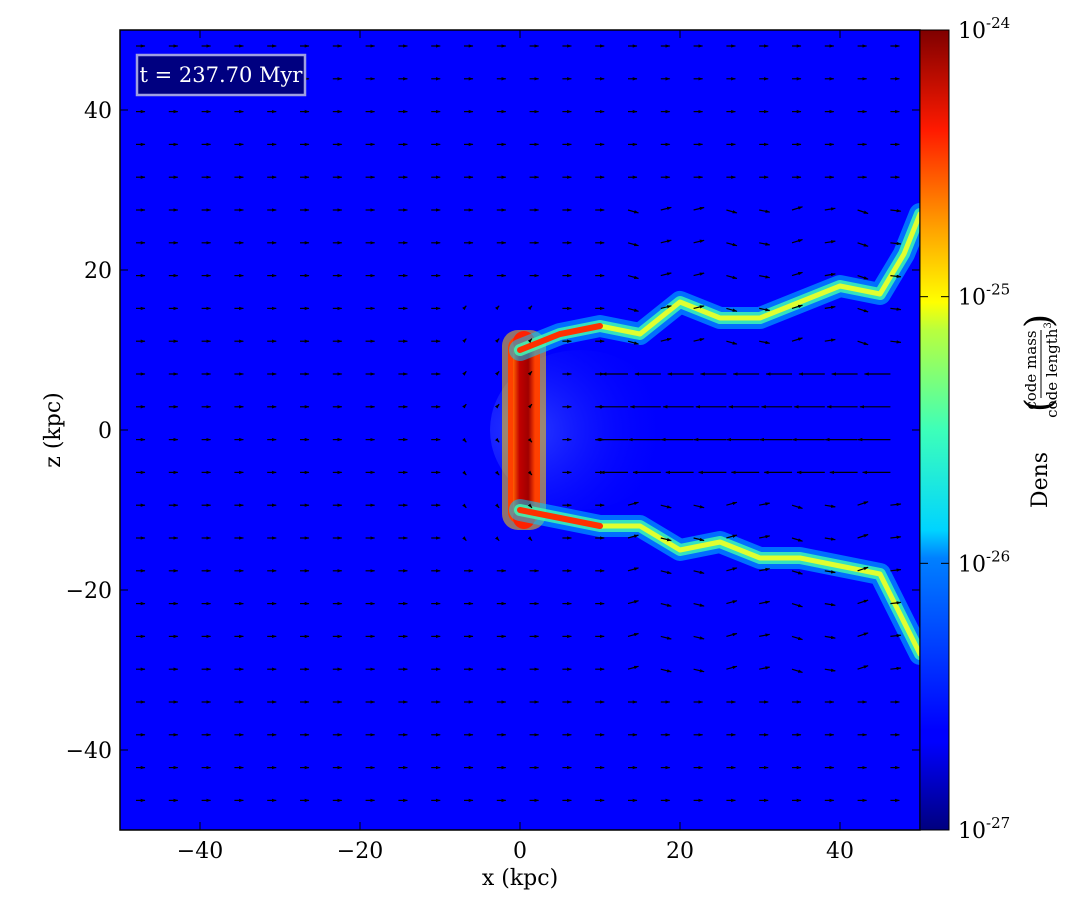  What do you see at coordinates (89, 591) in the screenshot?
I see `y-tick-label: −20` at bounding box center [89, 591].